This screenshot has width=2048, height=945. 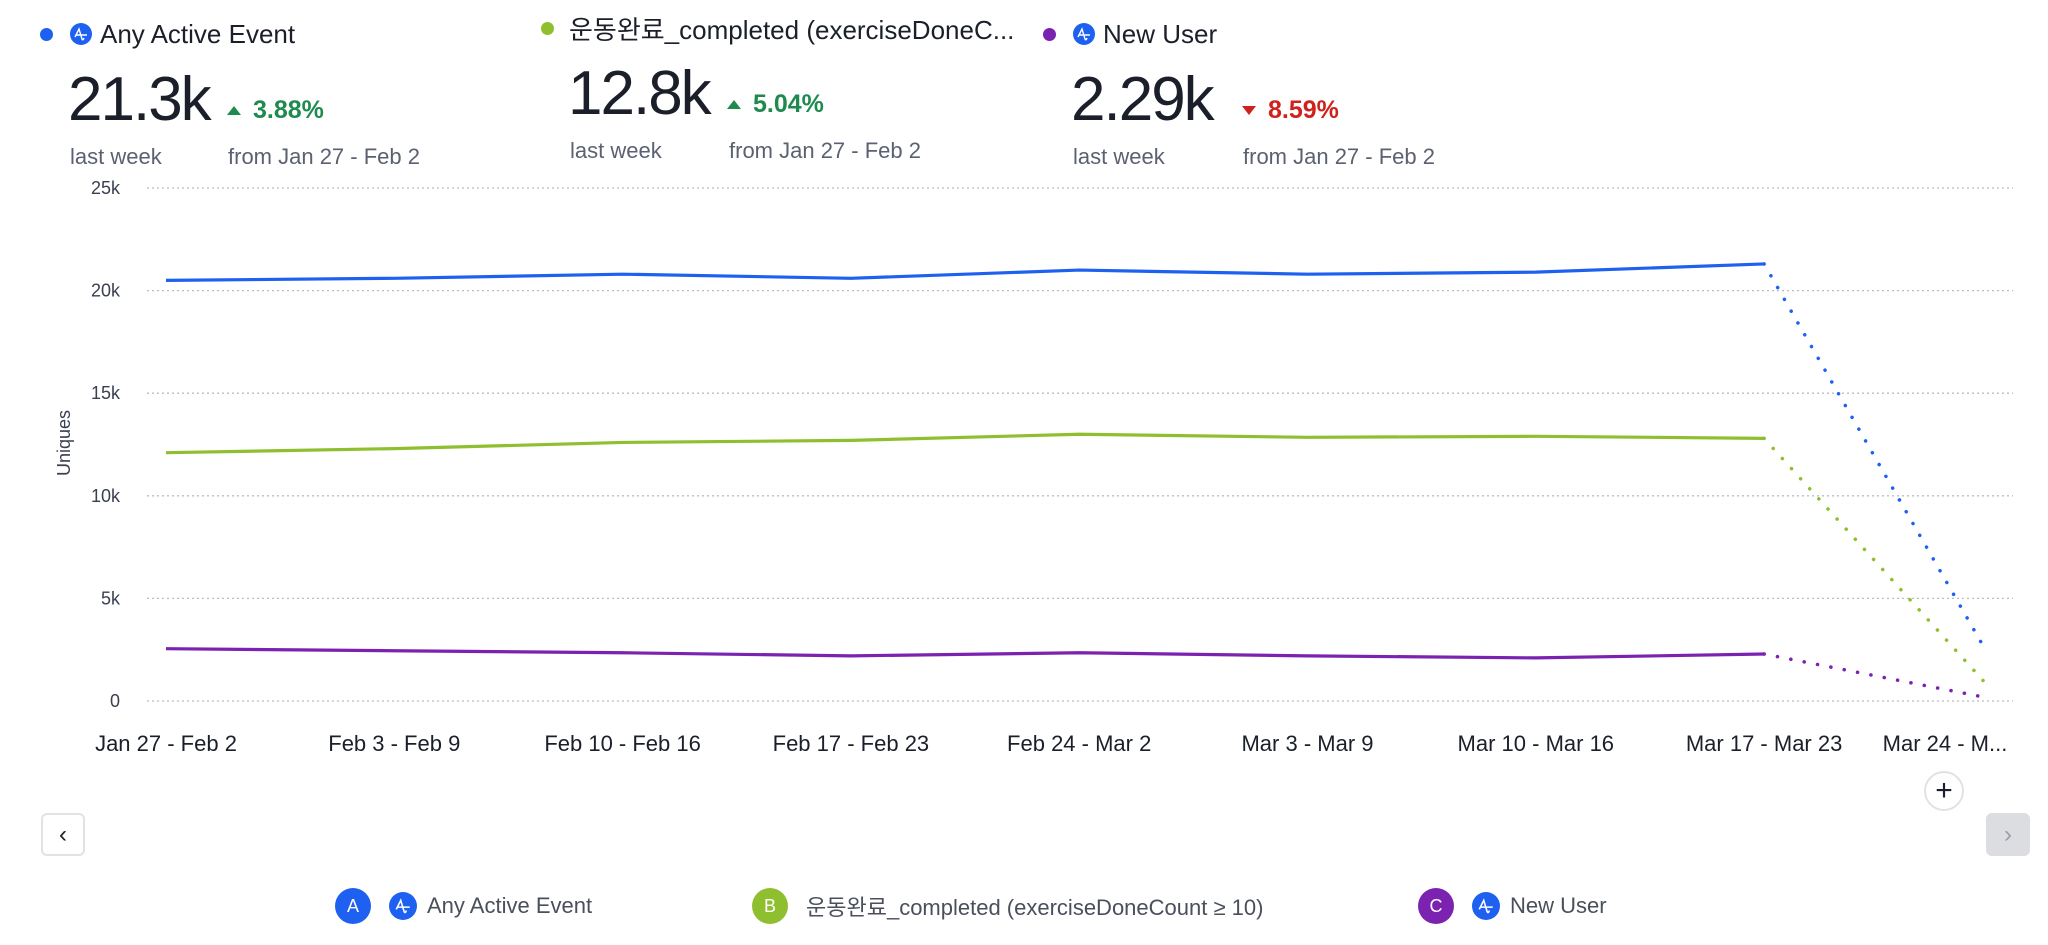 What do you see at coordinates (510, 905) in the screenshot?
I see `legend-label: Any Active Event` at bounding box center [510, 905].